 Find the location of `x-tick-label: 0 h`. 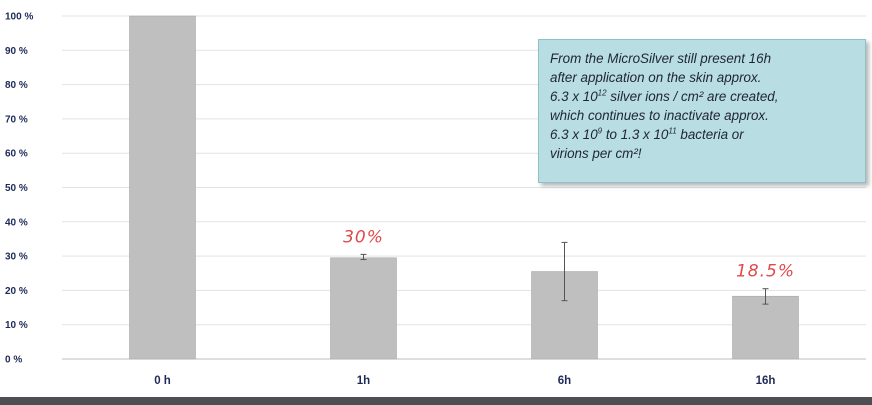

x-tick-label: 0 h is located at coordinates (162, 381).